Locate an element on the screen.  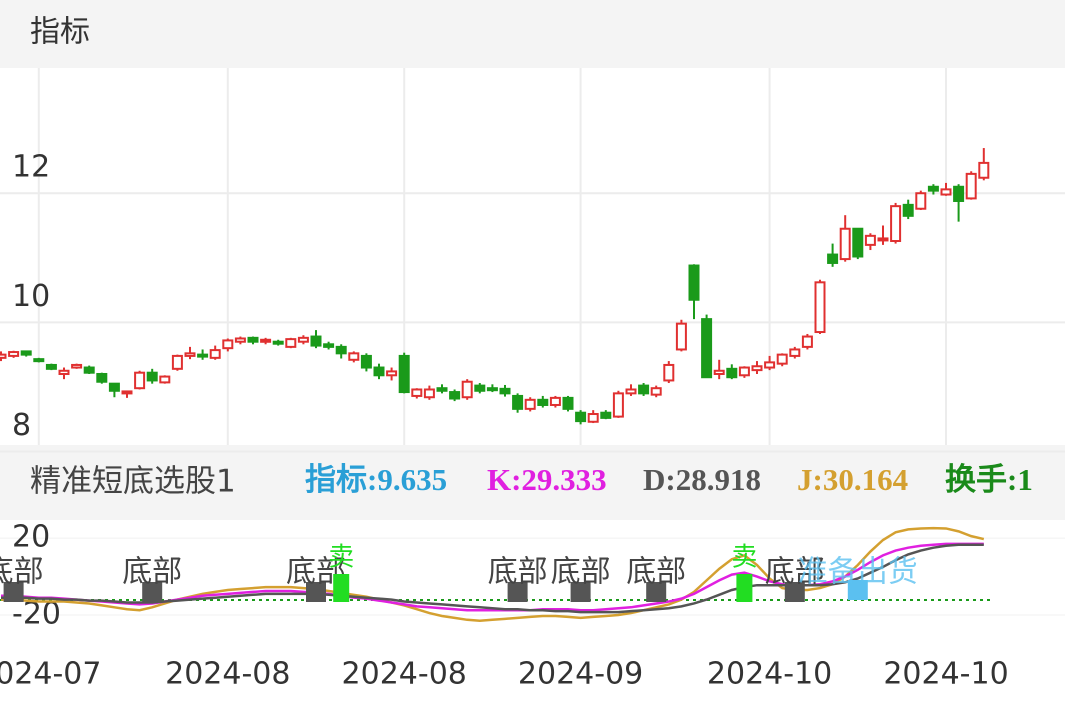
y-tick-label: 12 is located at coordinates (31, 167).